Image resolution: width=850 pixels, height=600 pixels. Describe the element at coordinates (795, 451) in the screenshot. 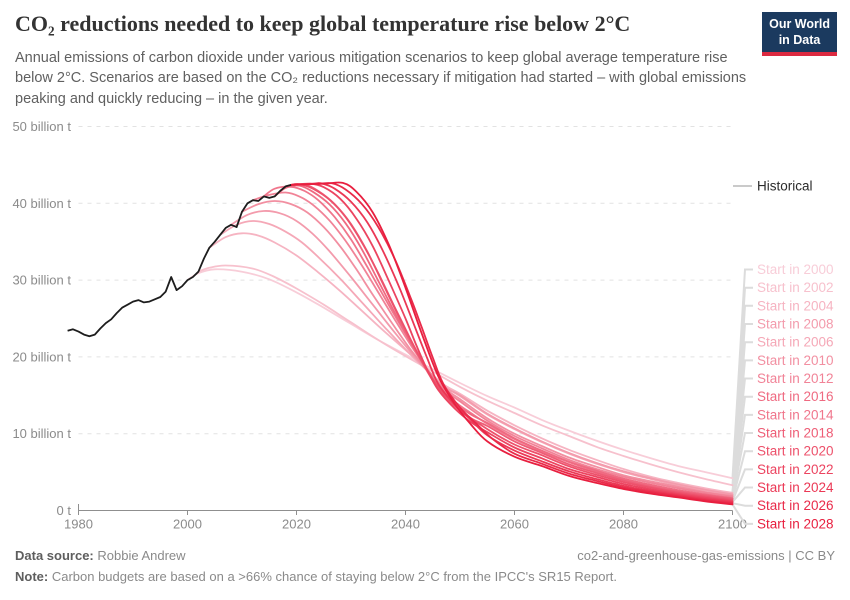

I see `legend-label-start-in-2020: Start in 2020` at that location.